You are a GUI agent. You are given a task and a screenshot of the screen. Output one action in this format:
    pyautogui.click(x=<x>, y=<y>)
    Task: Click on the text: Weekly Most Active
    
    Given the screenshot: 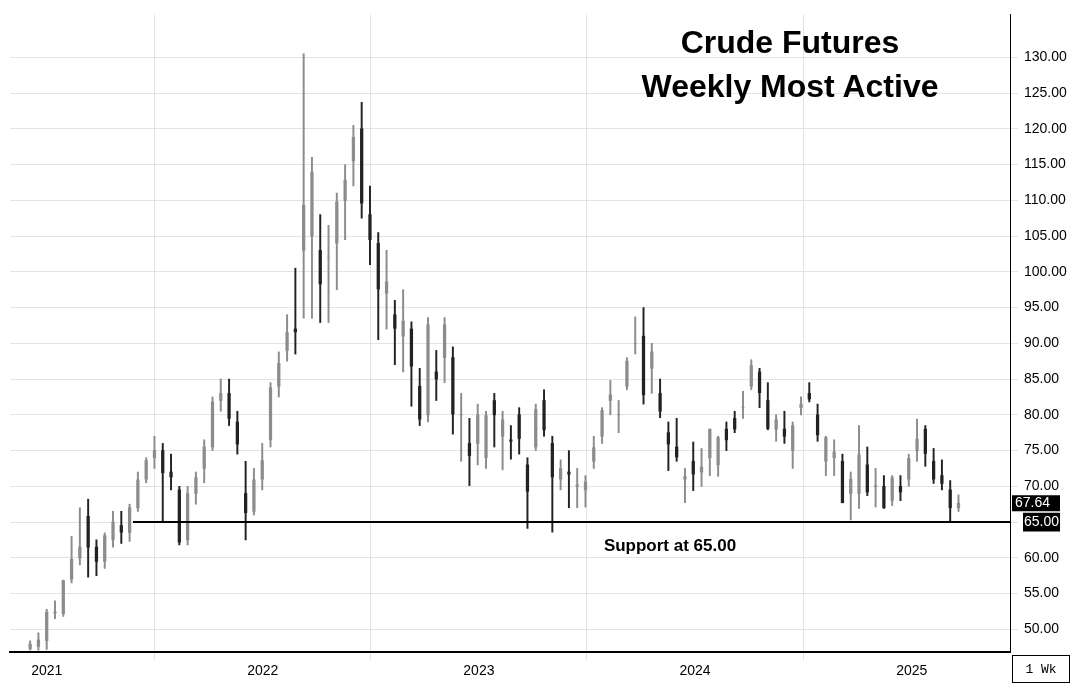 What is the action you would take?
    pyautogui.click(x=790, y=86)
    